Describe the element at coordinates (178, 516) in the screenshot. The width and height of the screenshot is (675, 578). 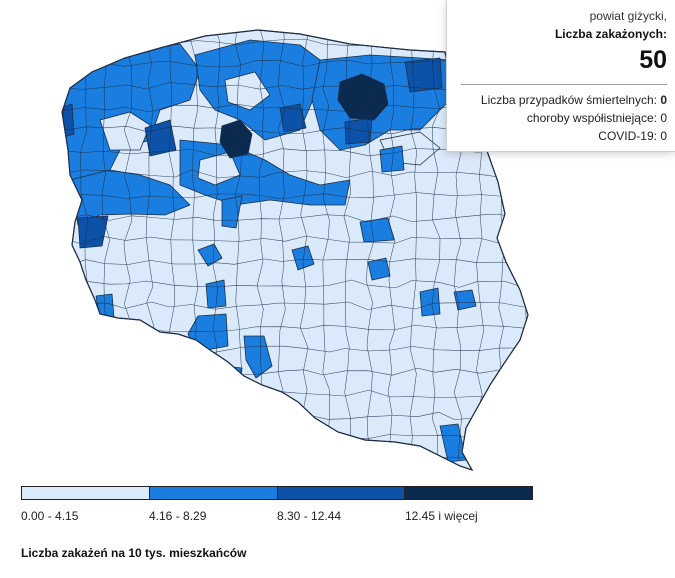
I see `legend-label-1: 4.16 - 8.29` at that location.